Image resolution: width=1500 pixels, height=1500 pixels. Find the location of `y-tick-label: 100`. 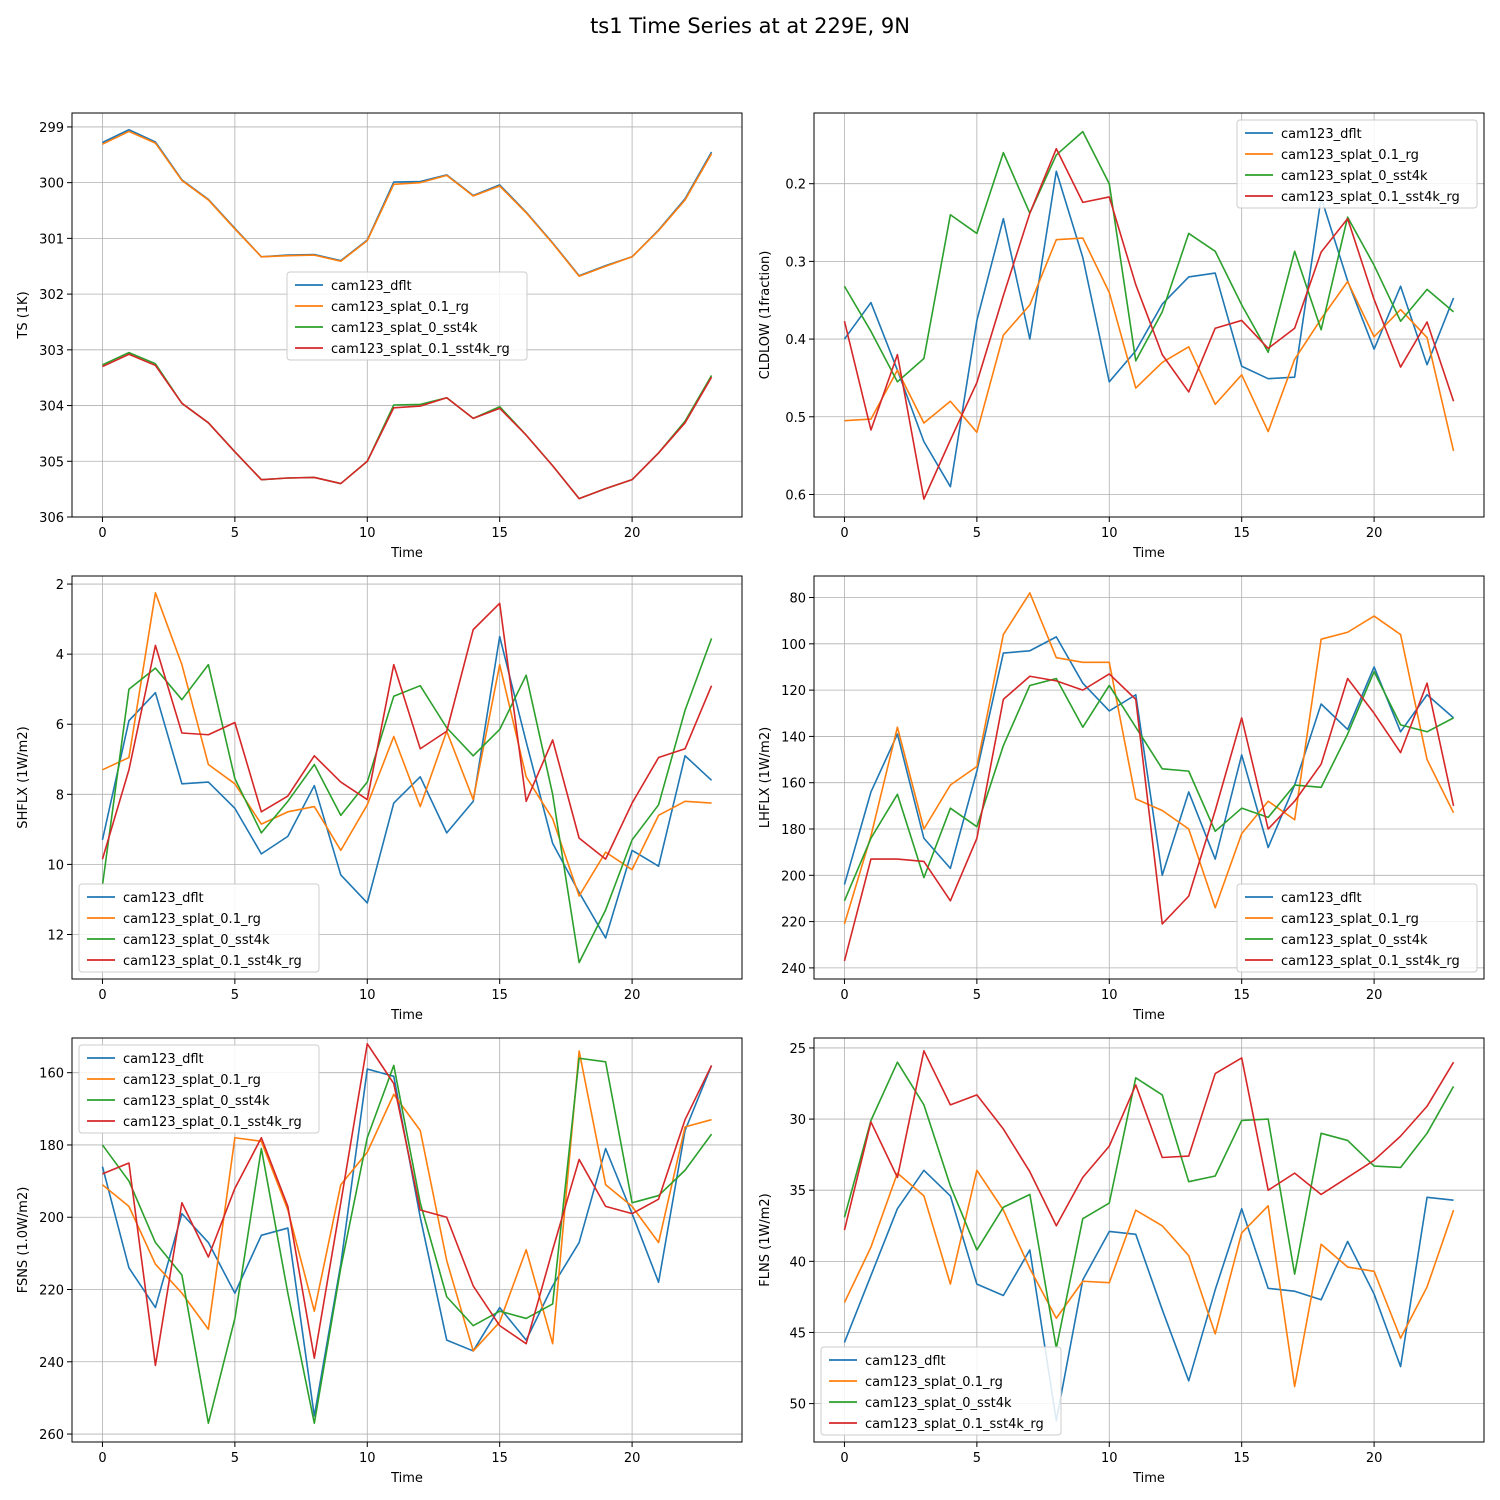

y-tick-label: 100 is located at coordinates (793, 645).